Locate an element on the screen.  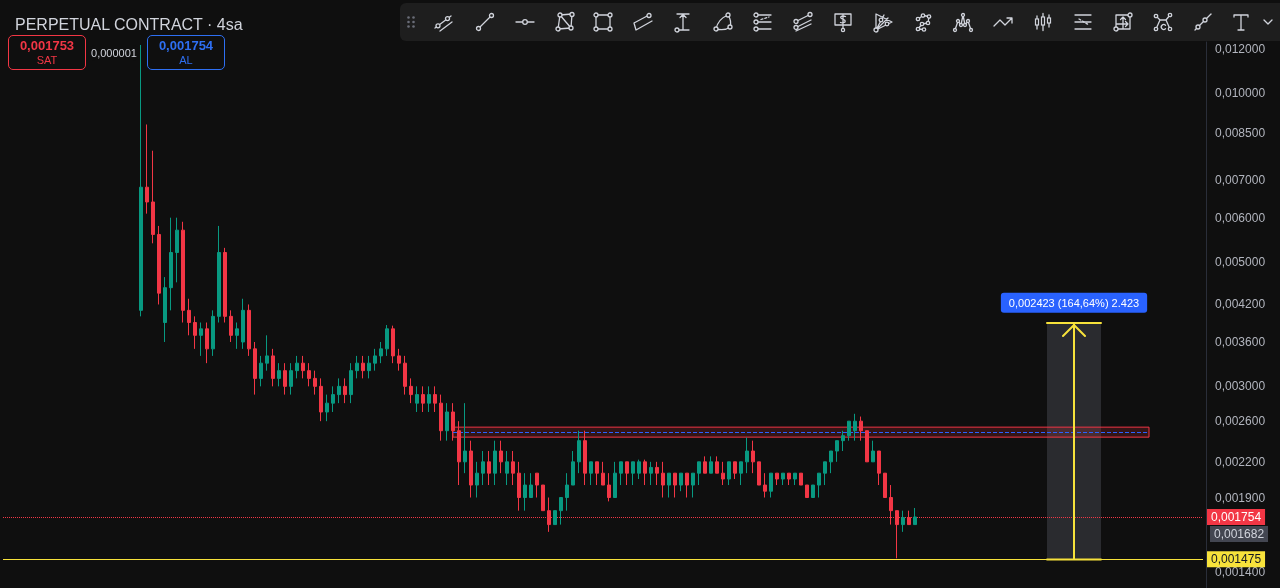
y-tick-label: 0,001400 is located at coordinates (1240, 571).